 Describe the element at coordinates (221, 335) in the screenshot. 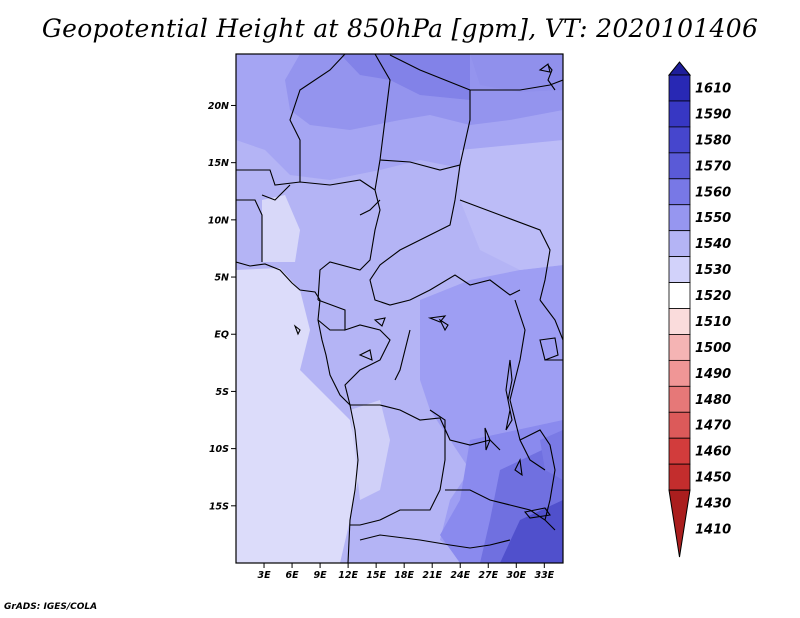

I see `lat-tick-label: EQ` at that location.